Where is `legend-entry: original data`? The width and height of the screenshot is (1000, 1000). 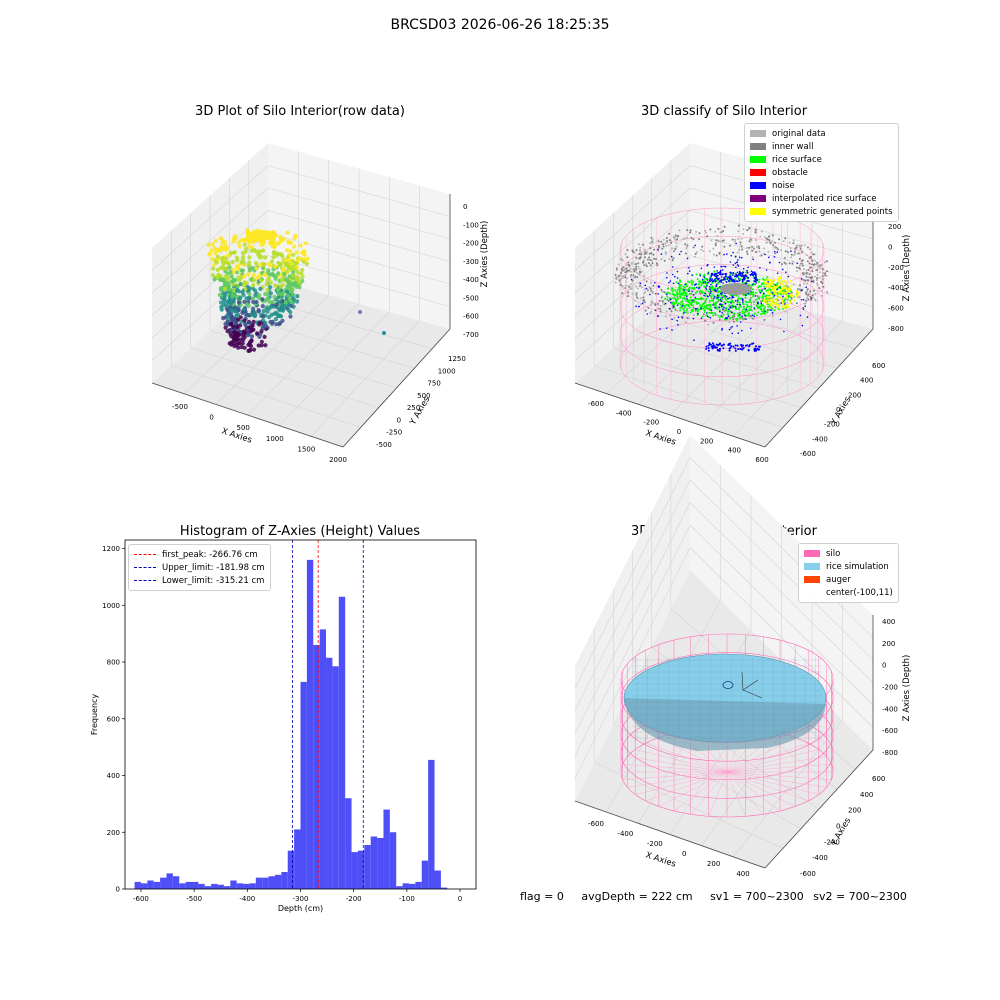
legend-entry: original data is located at coordinates (821, 133).